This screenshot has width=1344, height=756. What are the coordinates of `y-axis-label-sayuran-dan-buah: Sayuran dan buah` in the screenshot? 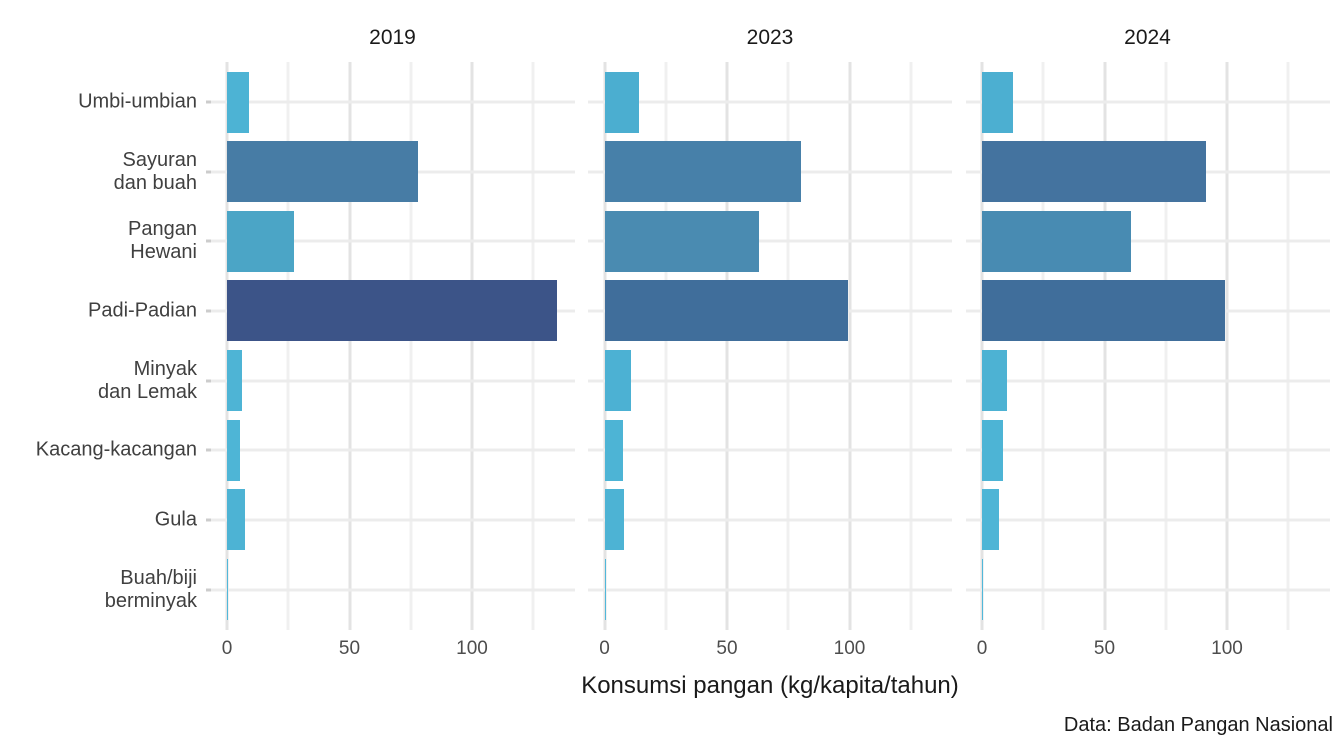 It's located at (98, 172).